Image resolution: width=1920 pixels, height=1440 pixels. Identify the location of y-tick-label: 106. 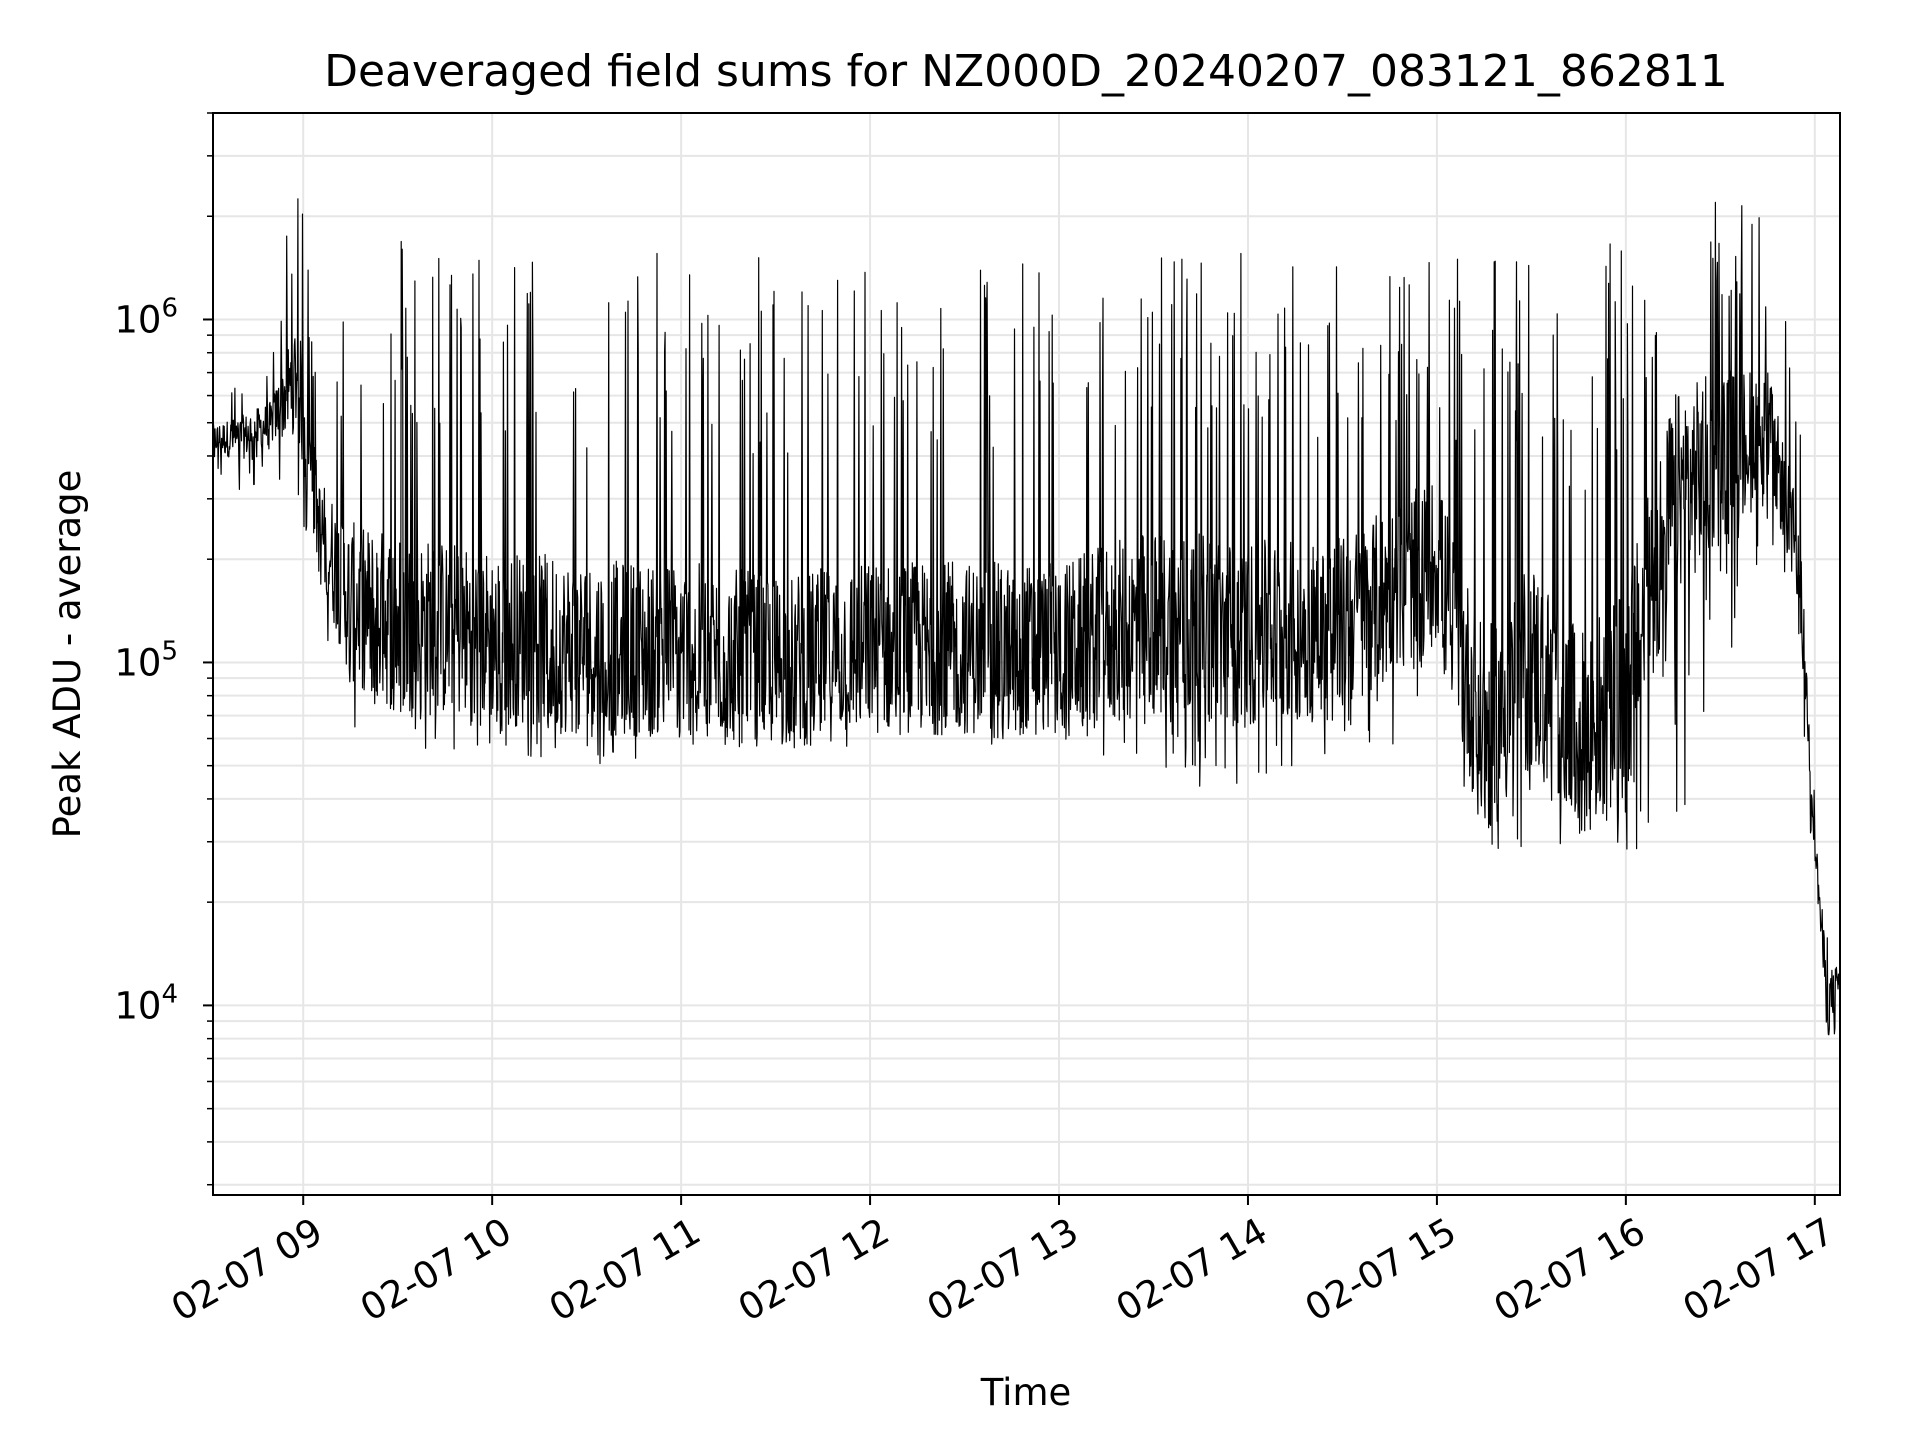
(146, 317).